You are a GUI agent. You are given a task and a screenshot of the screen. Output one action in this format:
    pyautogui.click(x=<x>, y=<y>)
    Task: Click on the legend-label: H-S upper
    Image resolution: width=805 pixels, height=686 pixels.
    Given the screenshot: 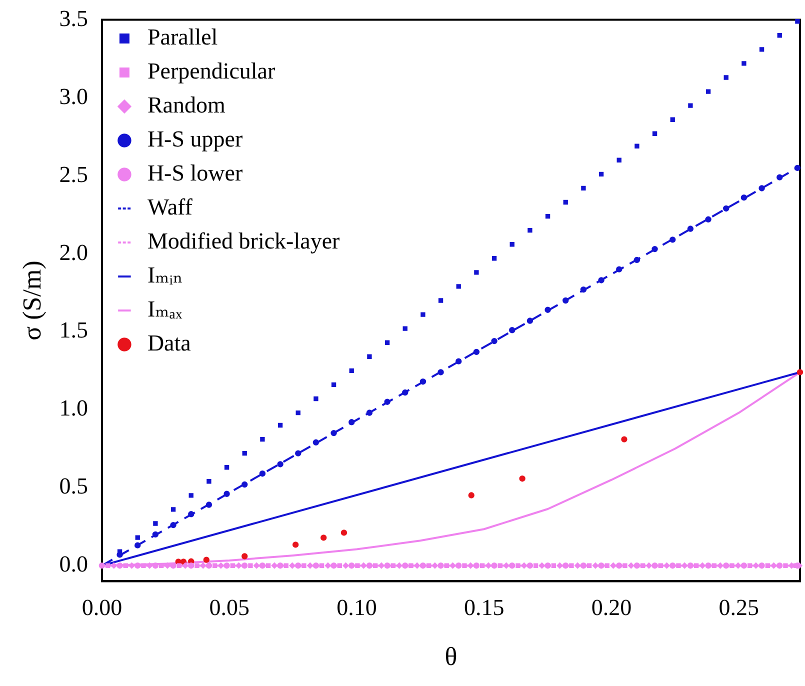 What is the action you would take?
    pyautogui.click(x=195, y=139)
    